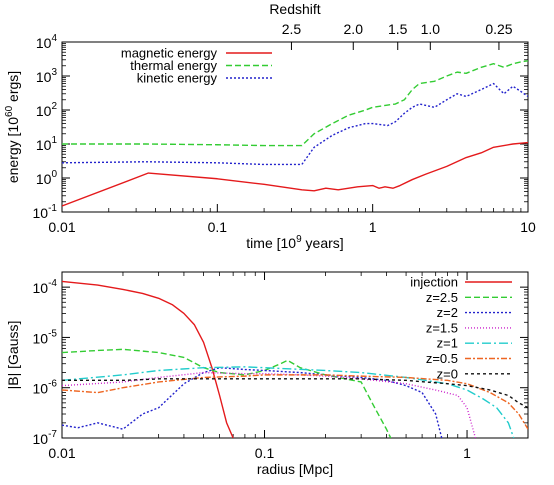 Image resolution: width=554 pixels, height=485 pixels. What do you see at coordinates (47, 76) in the screenshot?
I see `y-tick-label: 10³` at bounding box center [47, 76].